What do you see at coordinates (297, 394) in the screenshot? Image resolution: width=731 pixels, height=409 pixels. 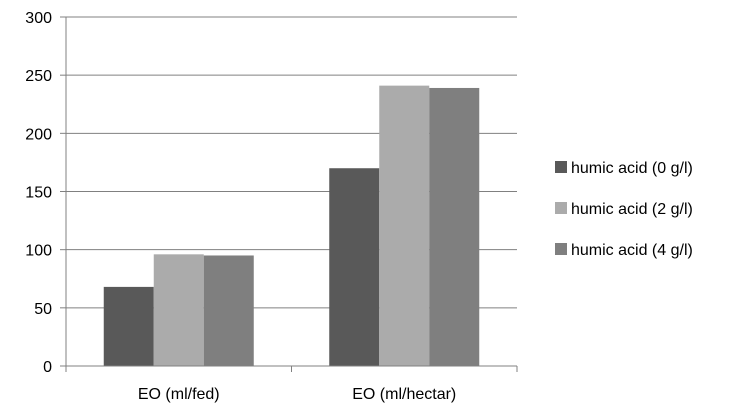 I see `category-labels: EO (ml/fed) EO (ml/hectar)` at bounding box center [297, 394].